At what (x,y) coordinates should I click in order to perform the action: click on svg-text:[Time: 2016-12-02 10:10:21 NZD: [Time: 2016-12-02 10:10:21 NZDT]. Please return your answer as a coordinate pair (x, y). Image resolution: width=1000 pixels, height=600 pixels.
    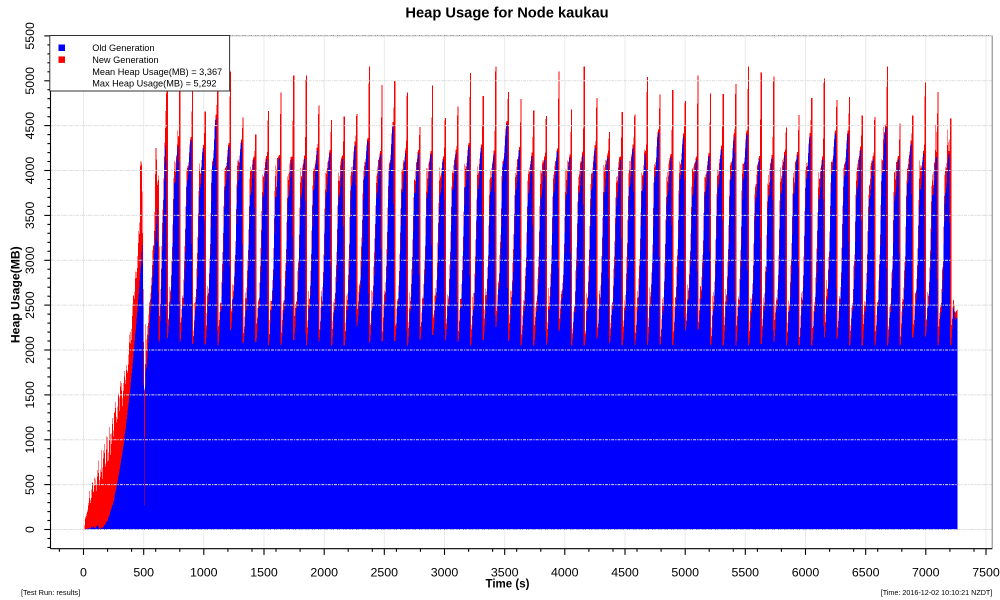
    Looking at the image, I should click on (937, 592).